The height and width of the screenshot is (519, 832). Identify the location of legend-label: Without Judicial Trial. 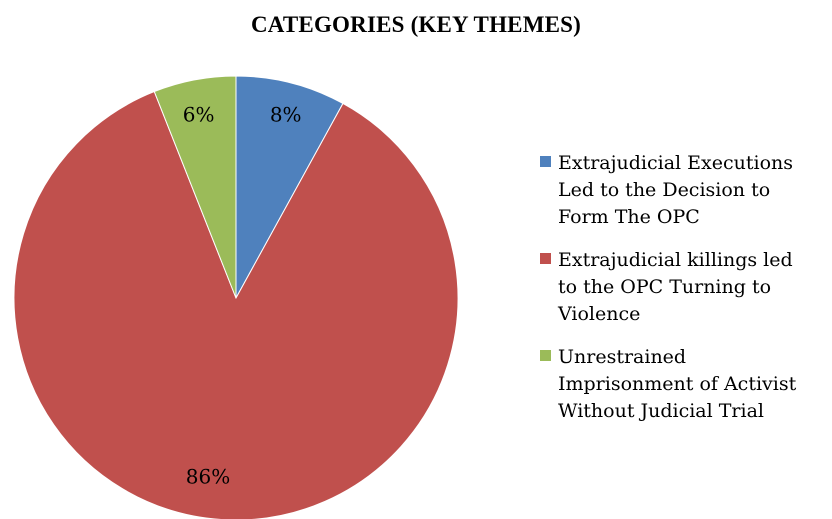
(661, 411).